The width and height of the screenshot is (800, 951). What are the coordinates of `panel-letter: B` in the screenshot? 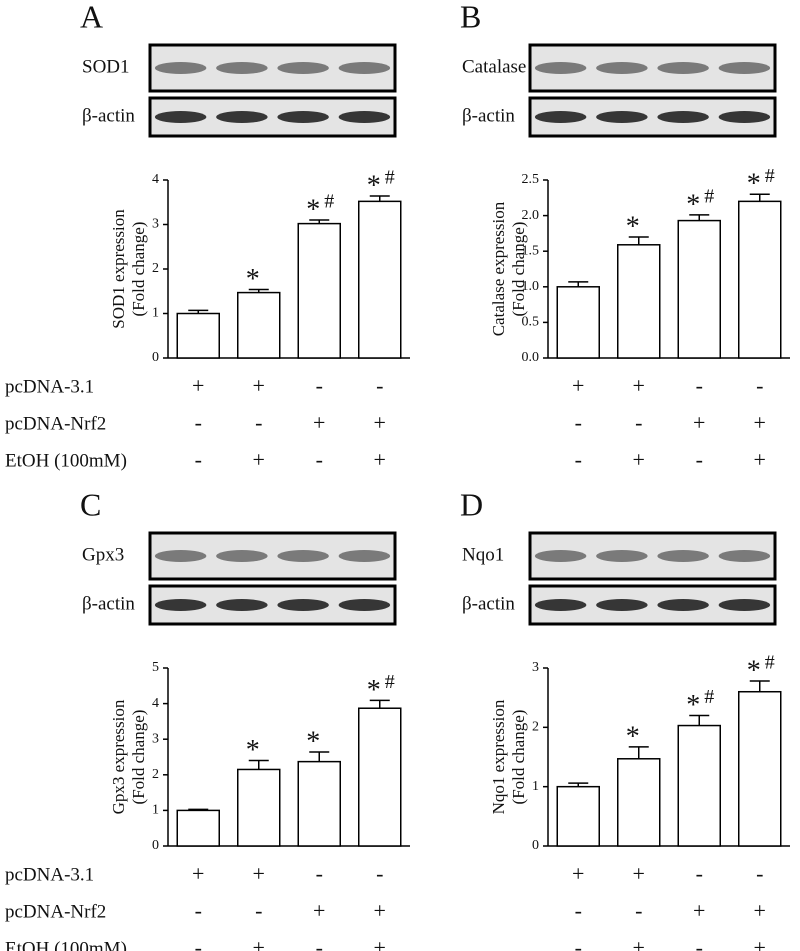 It's located at (470, 17).